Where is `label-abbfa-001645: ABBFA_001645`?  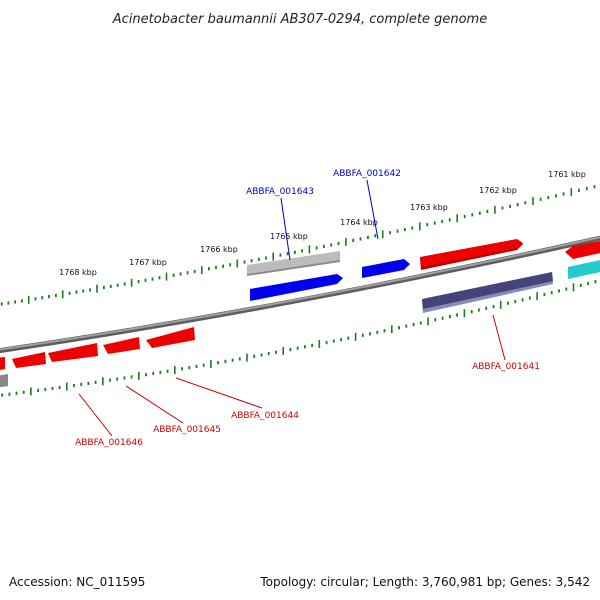 label-abbfa-001645: ABBFA_001645 is located at coordinates (187, 430).